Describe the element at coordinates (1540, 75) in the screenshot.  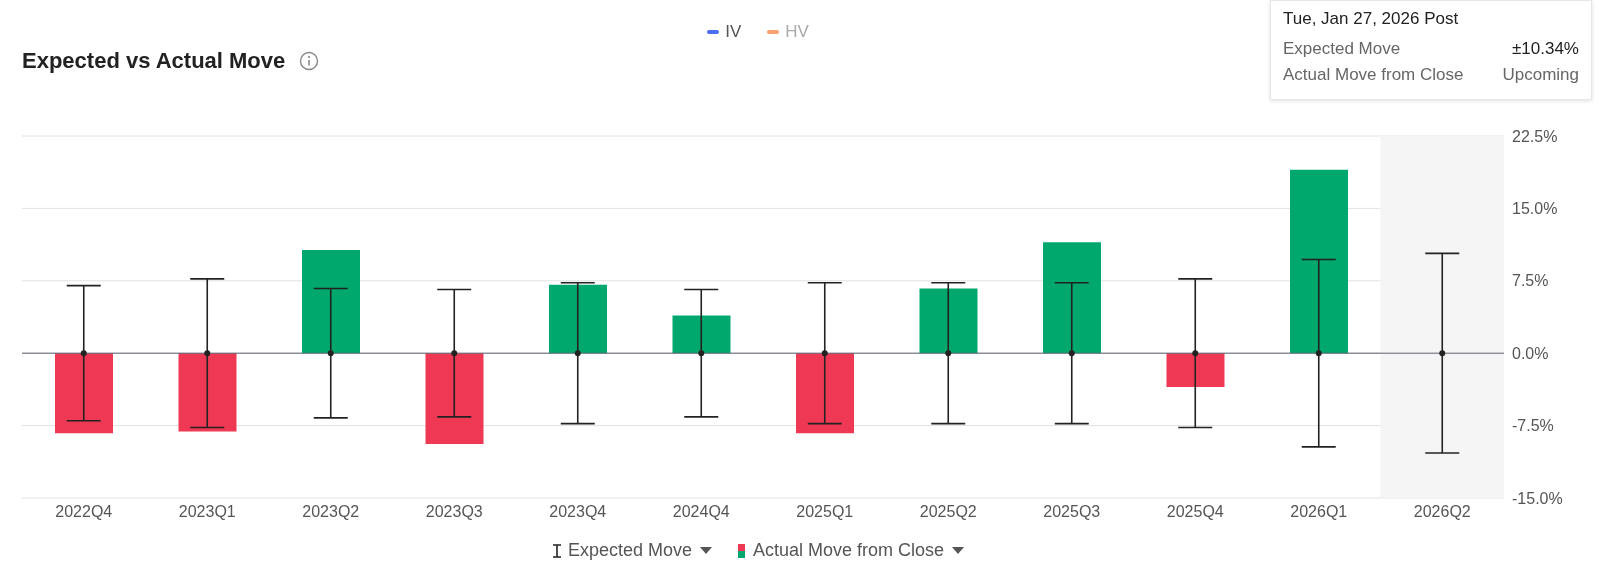
I see `text: Upcoming` at that location.